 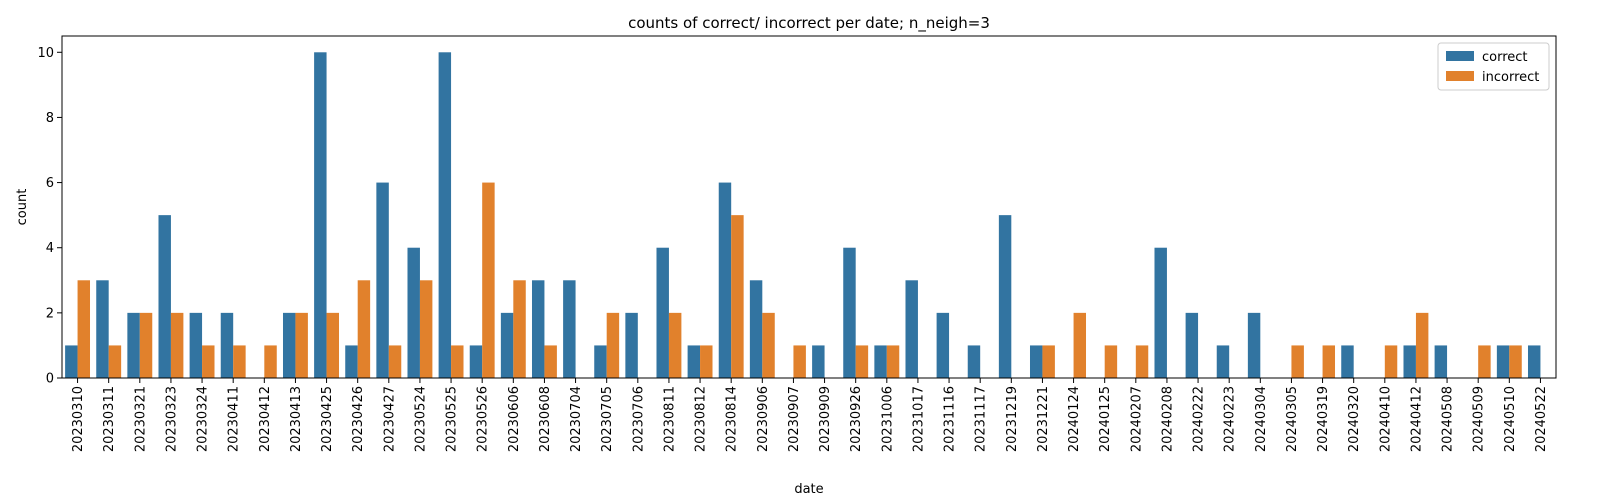 I want to click on x-tick-label: 20230526, so click(x=483, y=419).